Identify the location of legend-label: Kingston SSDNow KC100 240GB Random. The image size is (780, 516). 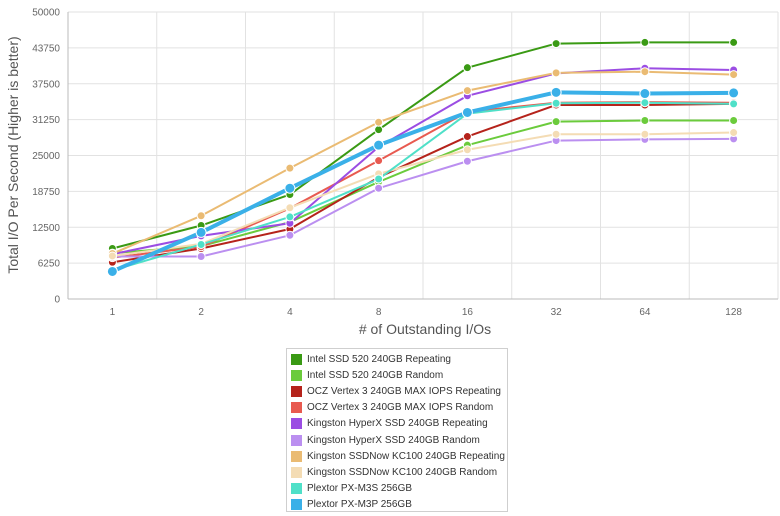
(402, 472).